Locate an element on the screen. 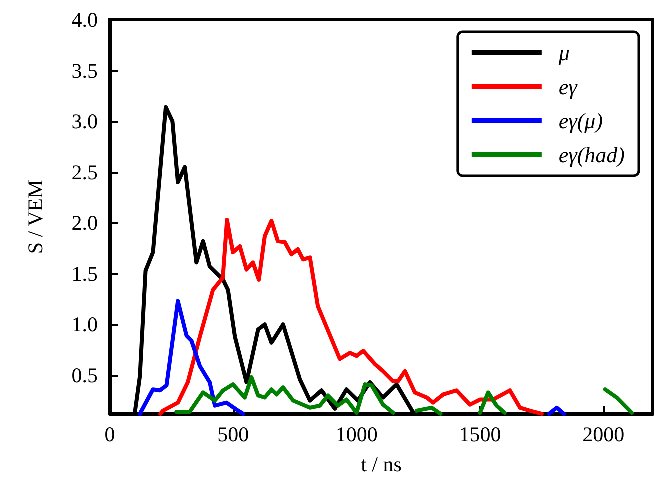 The width and height of the screenshot is (655, 493). y-tick-label: 3.0 is located at coordinates (85, 122).